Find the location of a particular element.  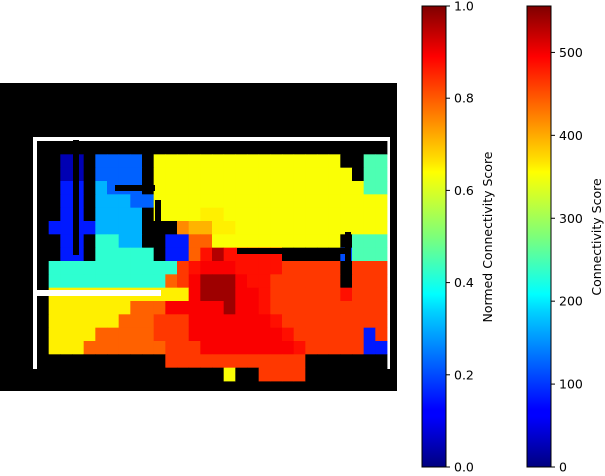

colorbar-raw-tick-label: 400 is located at coordinates (571, 135).